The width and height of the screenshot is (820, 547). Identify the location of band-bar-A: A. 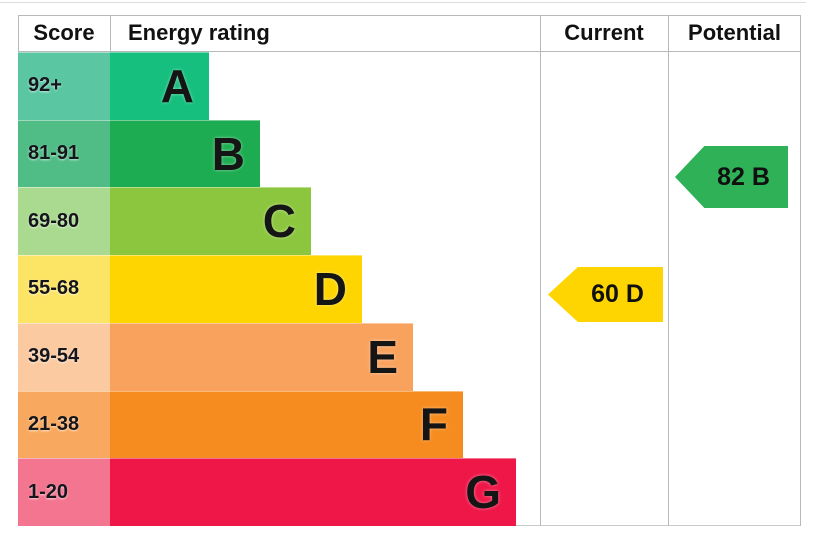
(159, 86).